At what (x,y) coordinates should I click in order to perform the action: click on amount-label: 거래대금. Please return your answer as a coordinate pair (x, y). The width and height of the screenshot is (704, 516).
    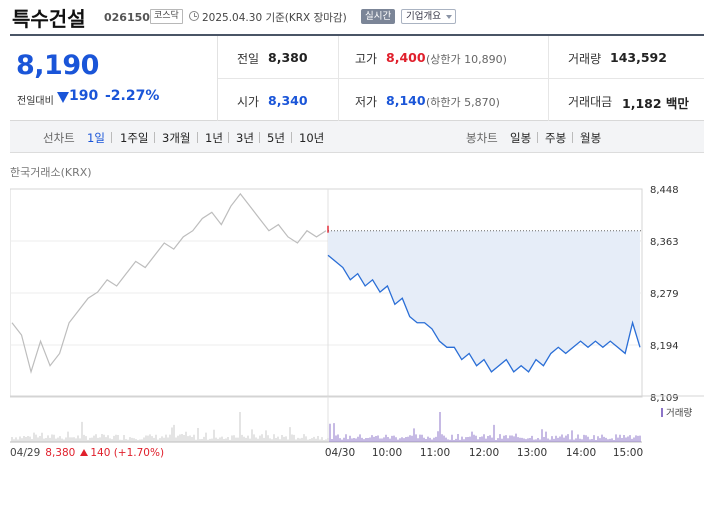
    Looking at the image, I should click on (590, 102).